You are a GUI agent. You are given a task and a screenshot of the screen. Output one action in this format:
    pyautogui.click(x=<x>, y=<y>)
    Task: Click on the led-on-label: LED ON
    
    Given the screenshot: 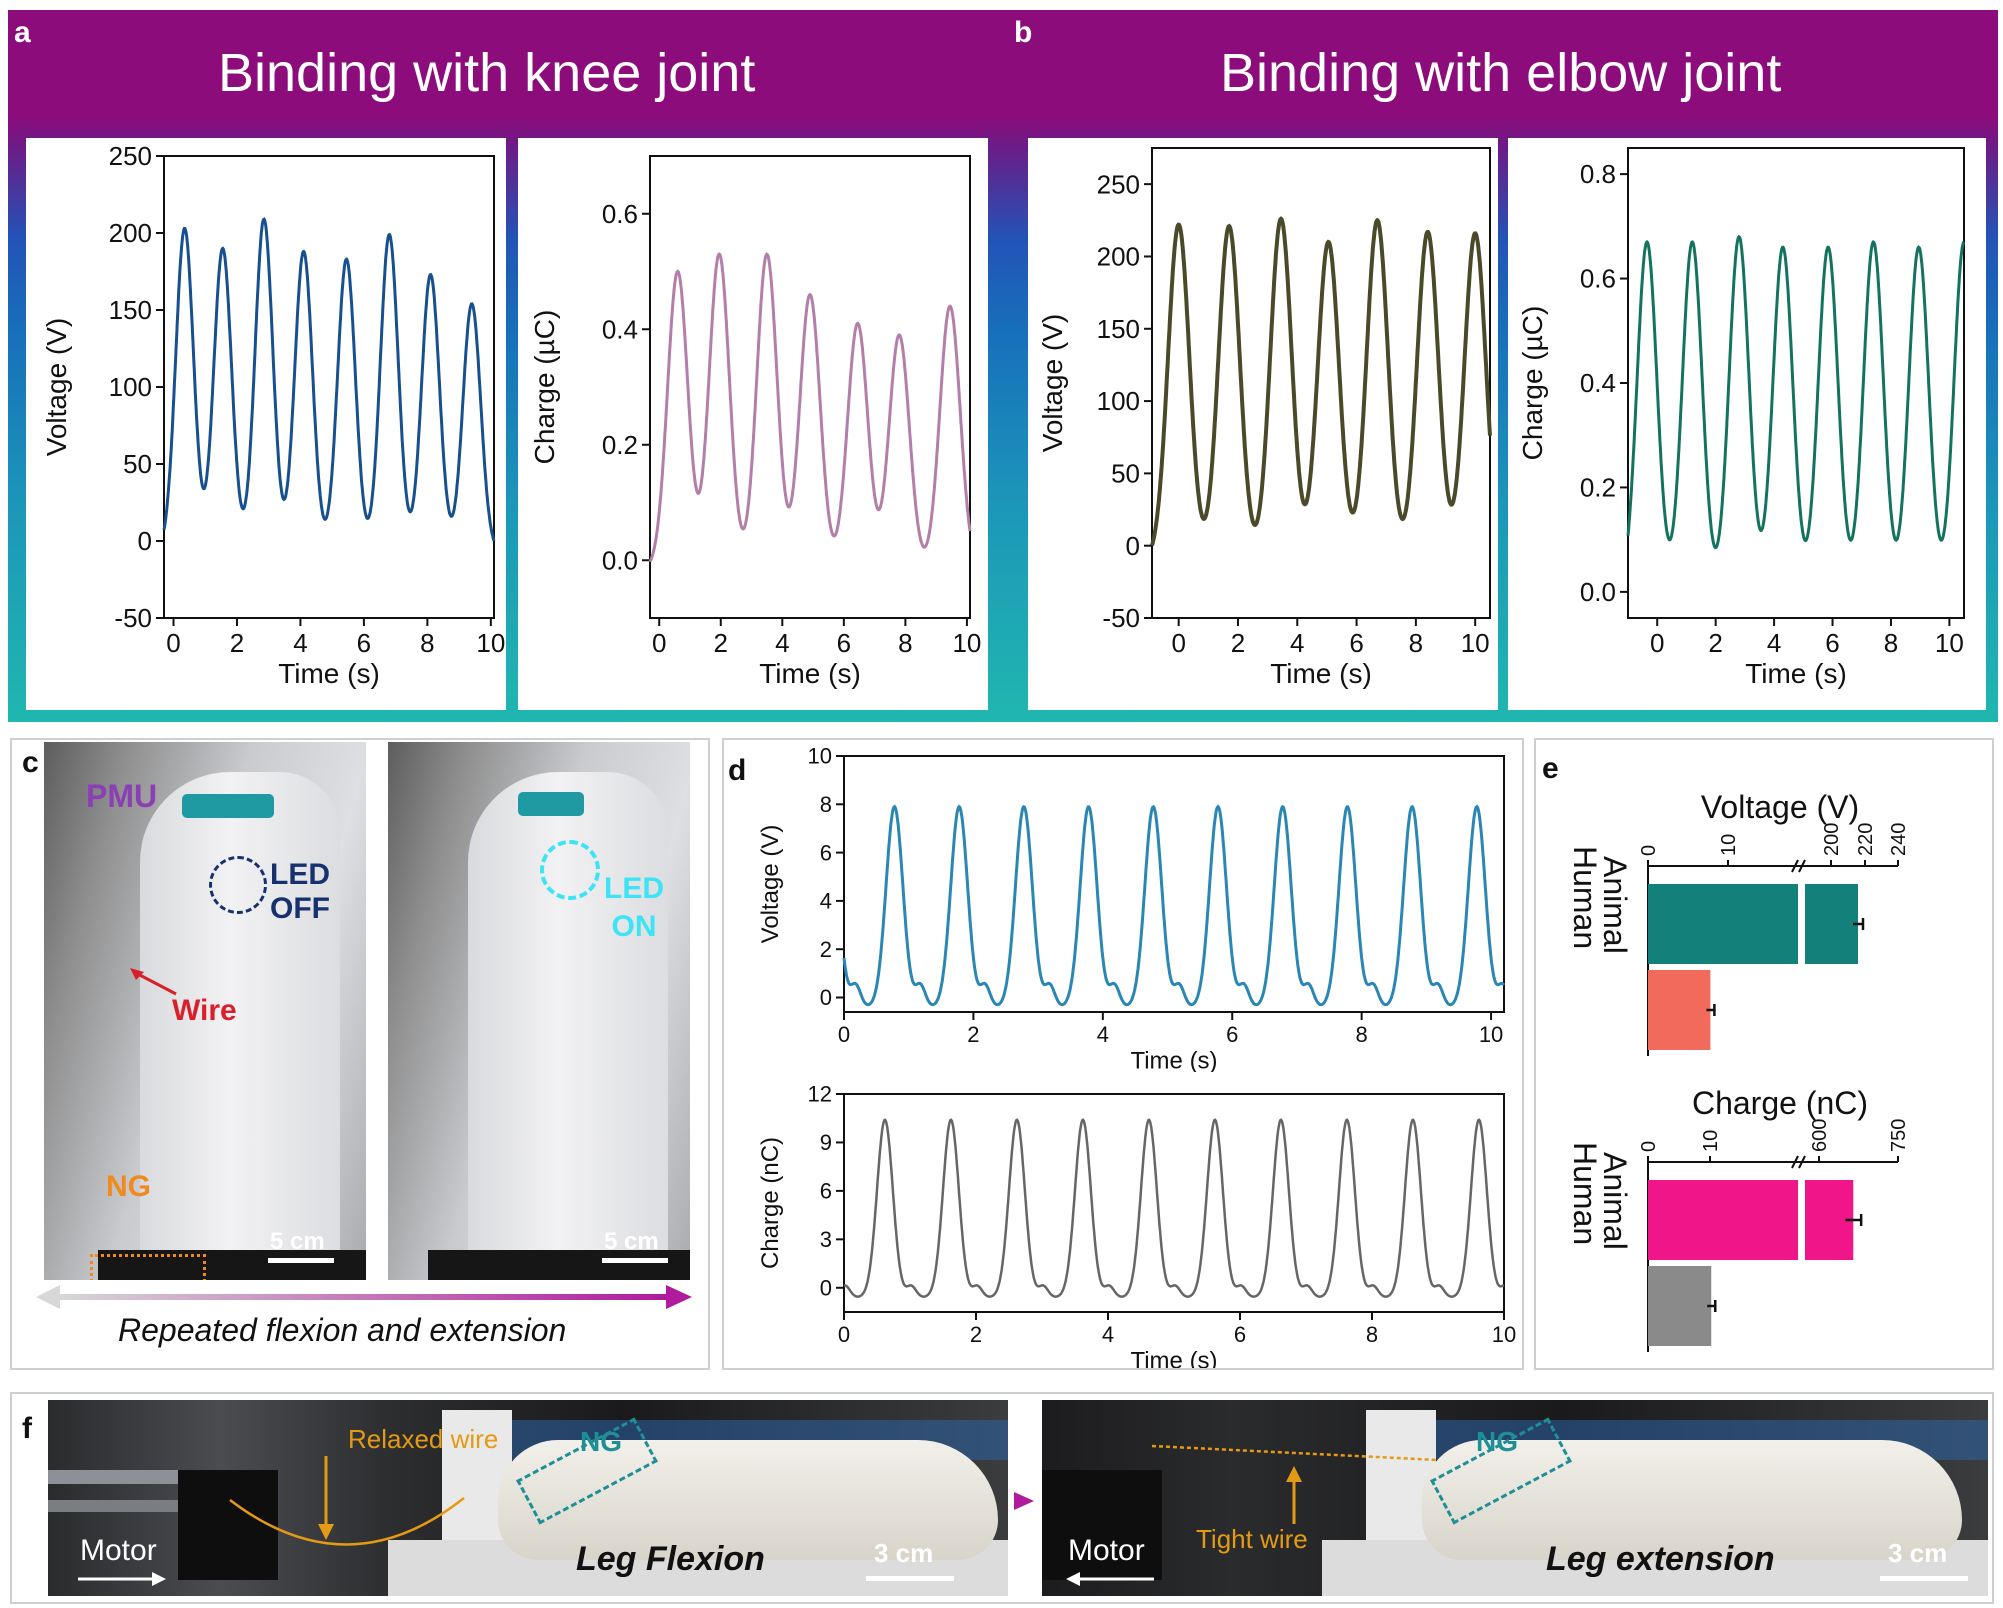 What is the action you would take?
    pyautogui.click(x=634, y=908)
    